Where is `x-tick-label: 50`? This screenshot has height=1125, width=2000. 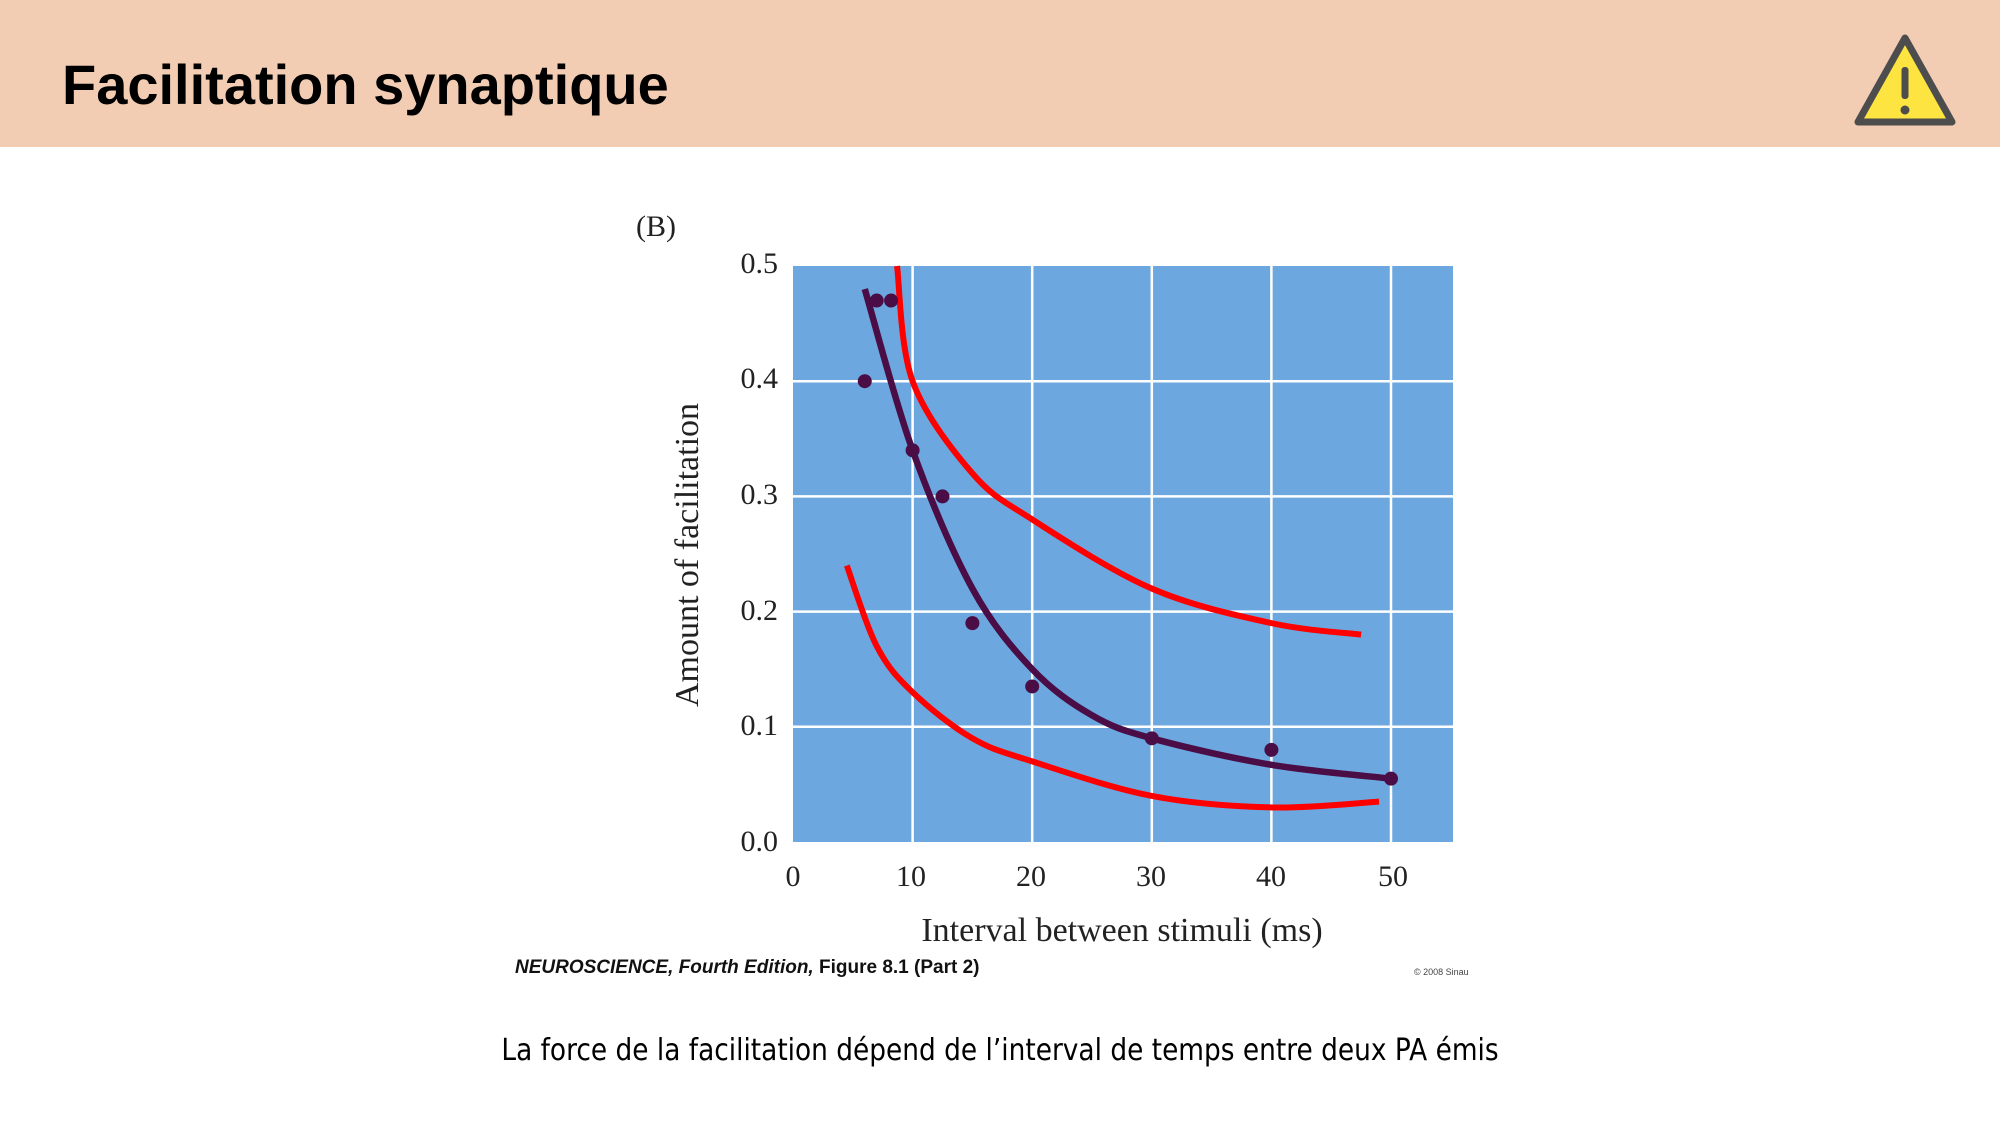
x-tick-label: 50 is located at coordinates (1393, 876).